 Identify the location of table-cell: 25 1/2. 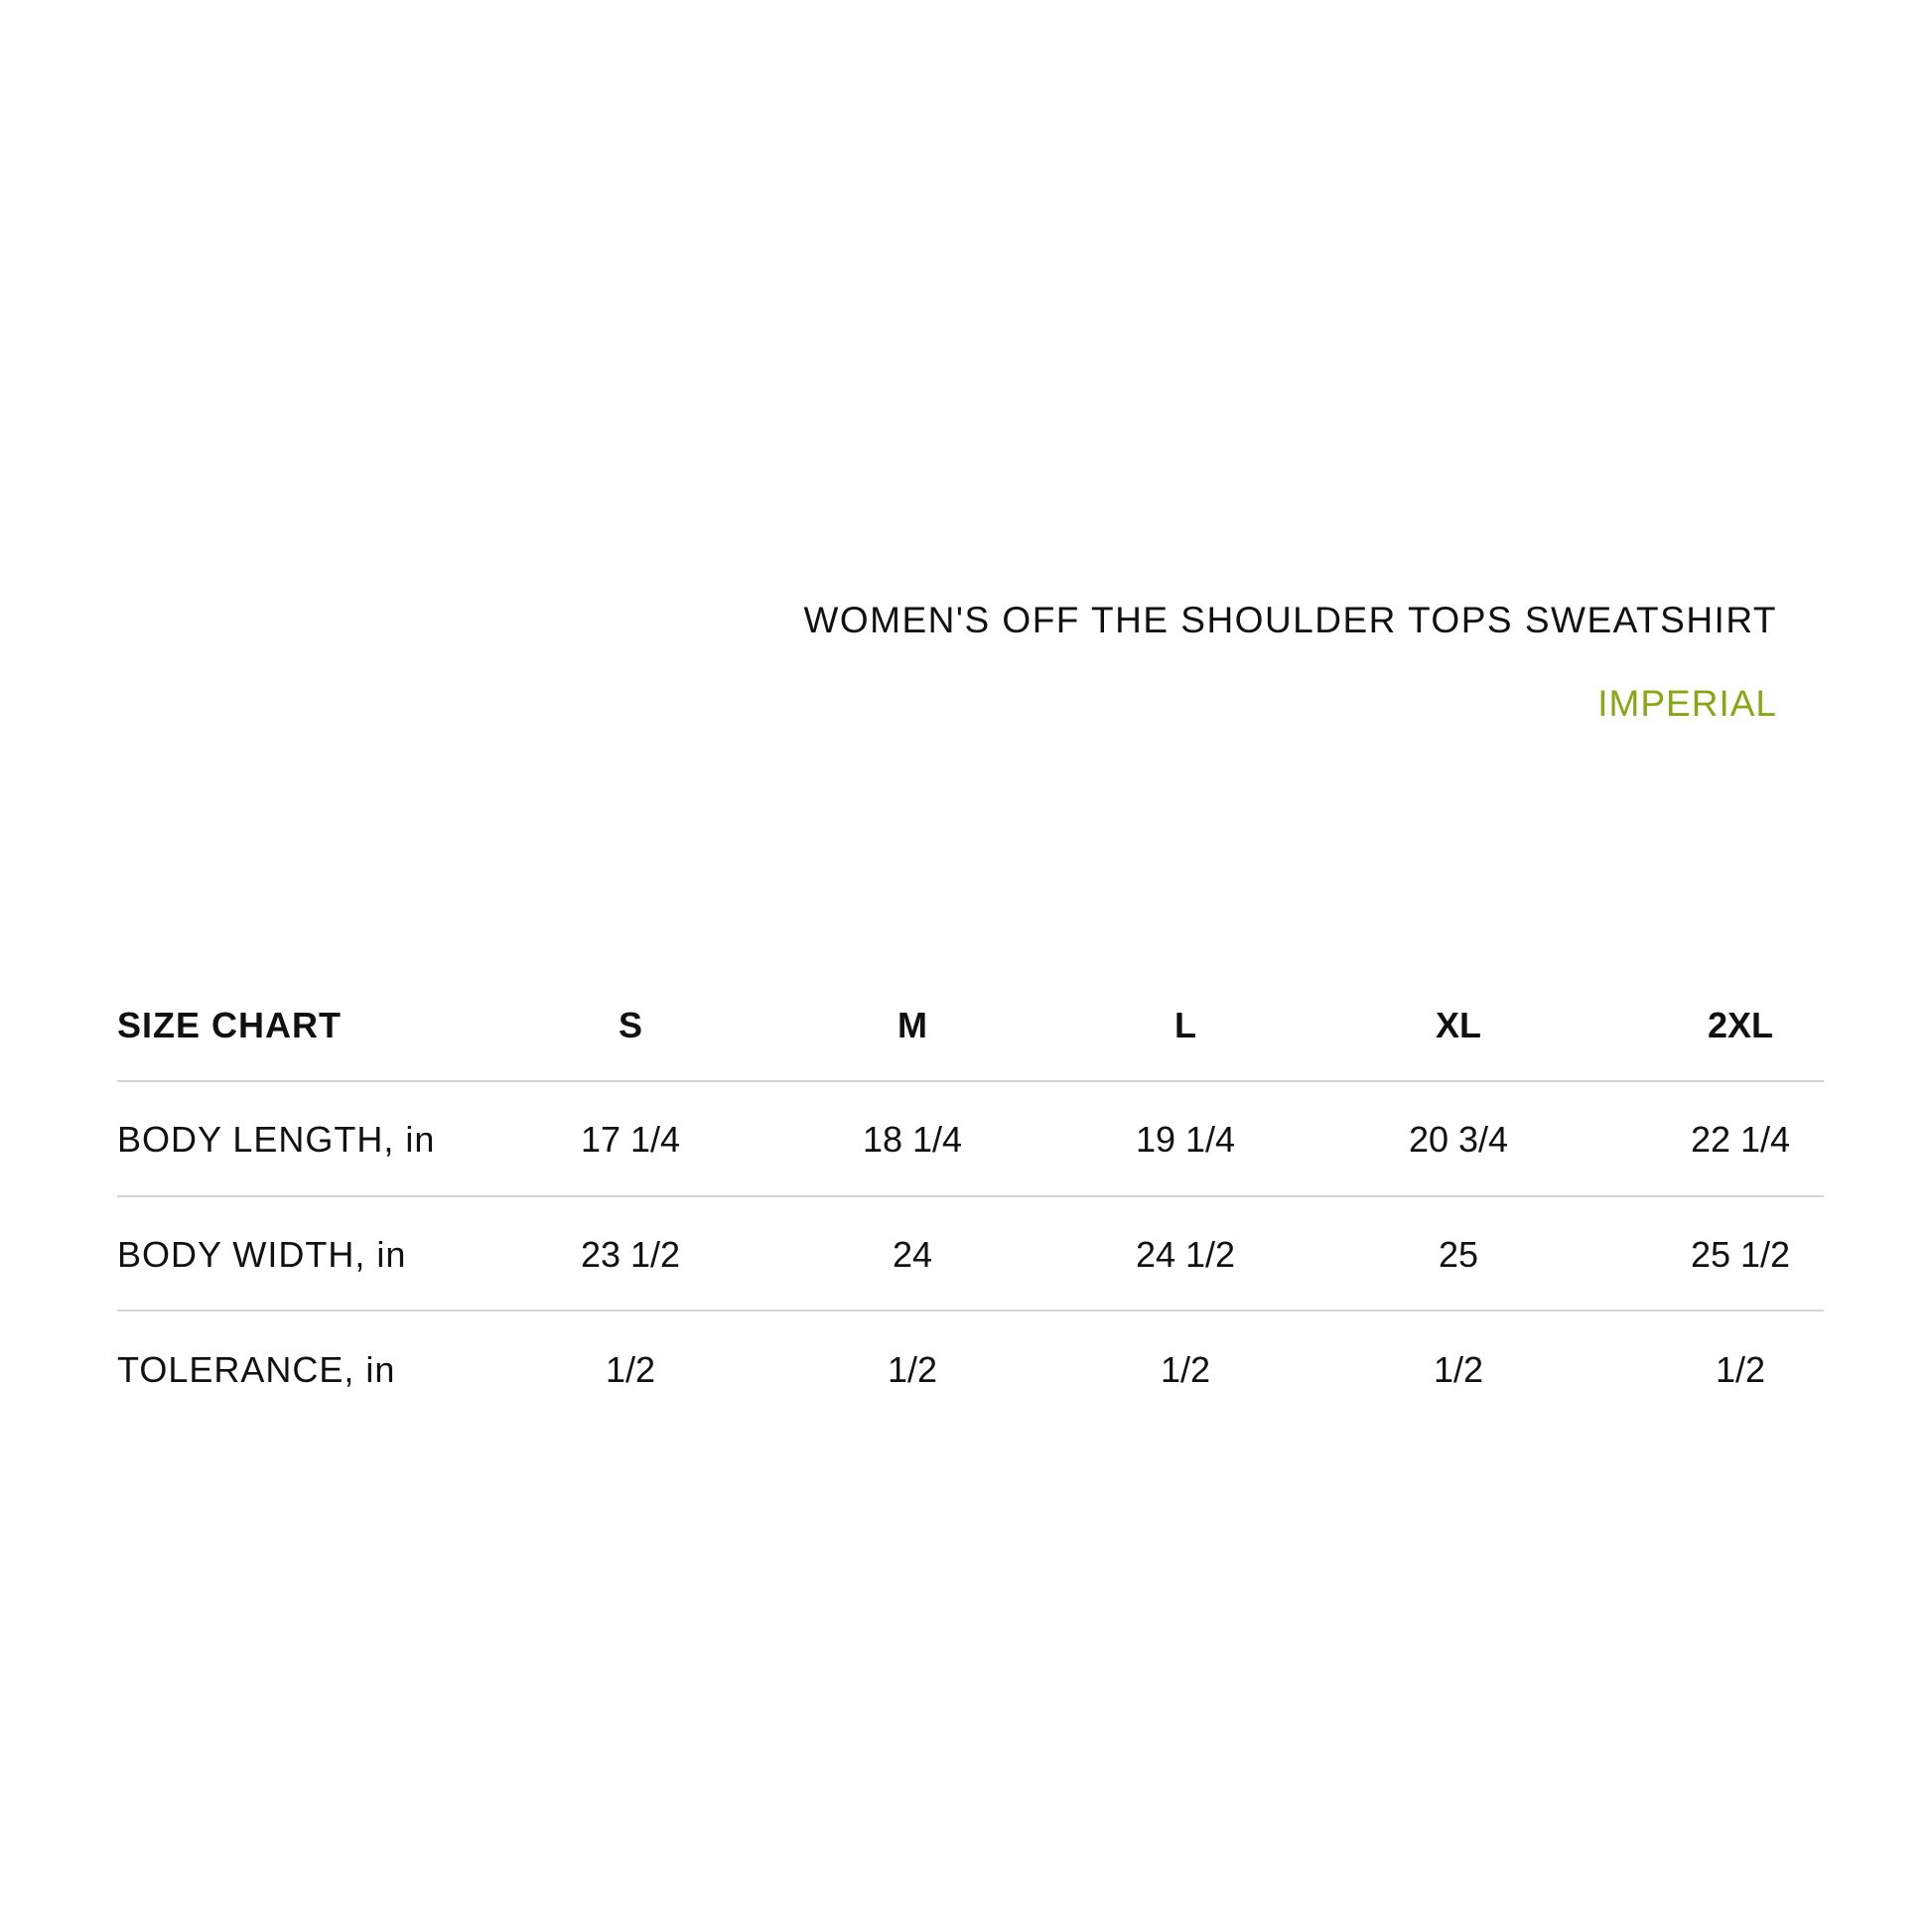
(1741, 1255).